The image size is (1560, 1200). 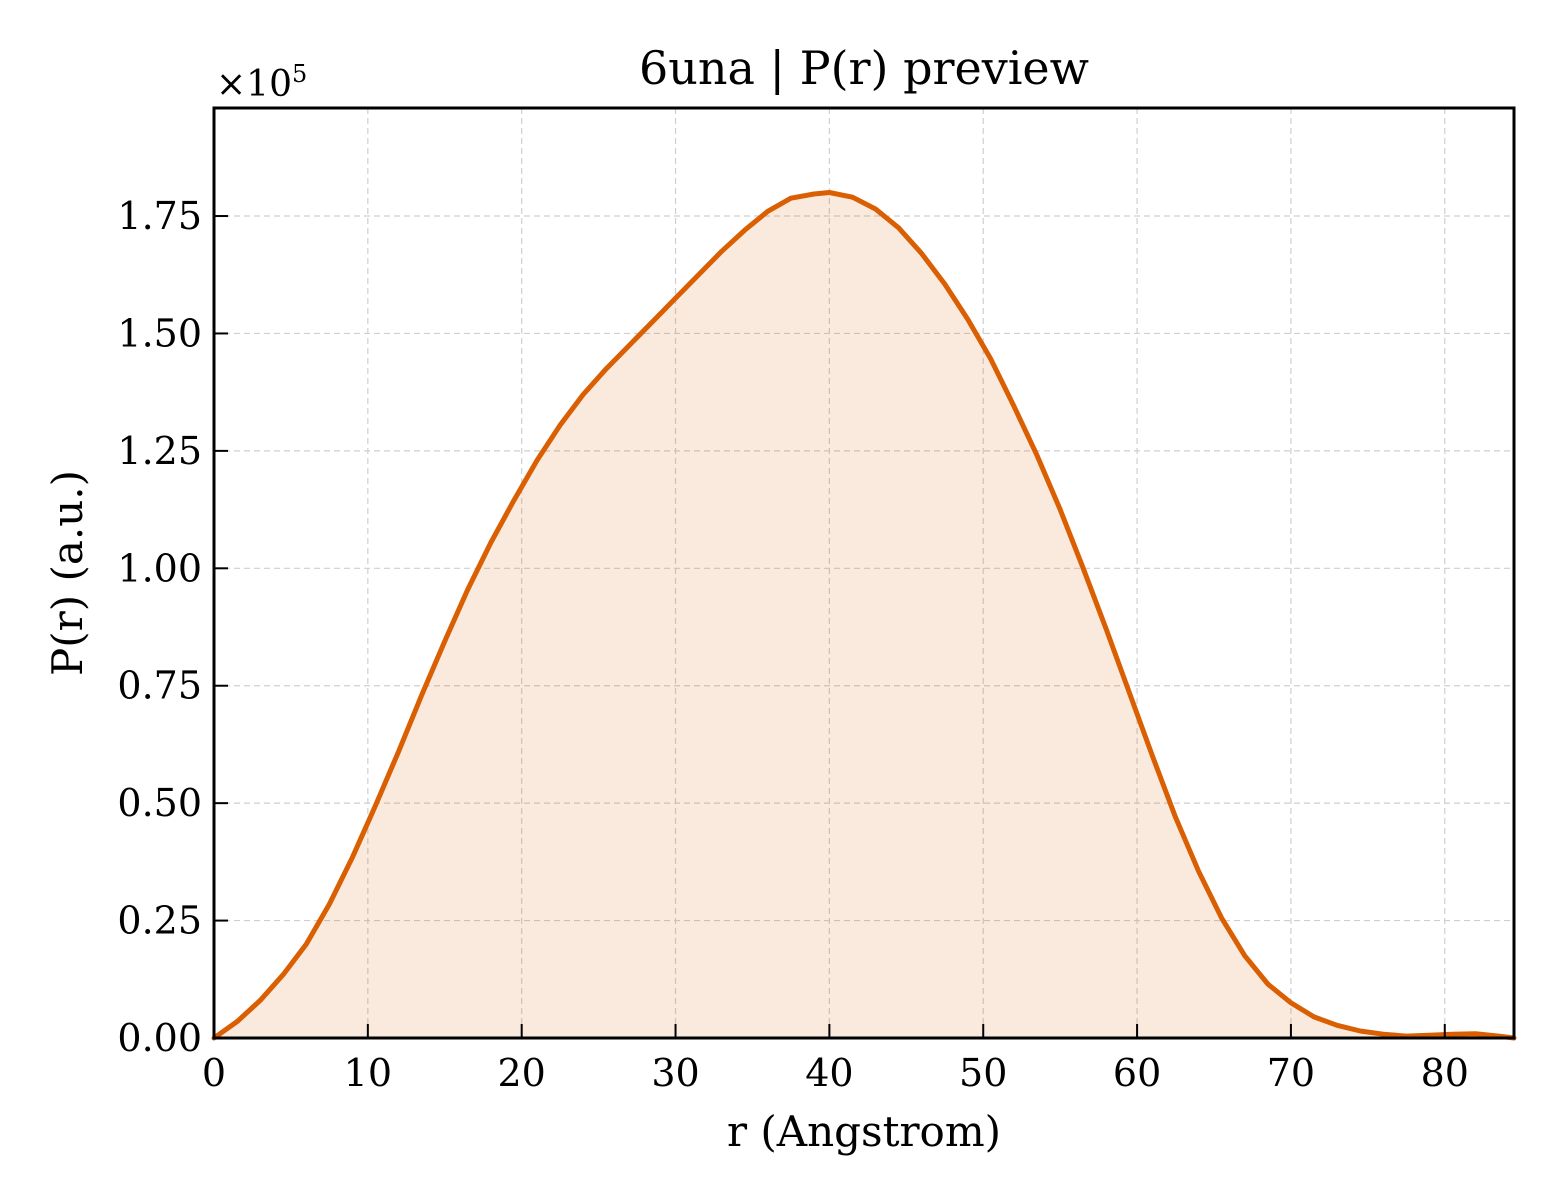 I want to click on y-tick-label: 0.50, so click(x=159, y=803).